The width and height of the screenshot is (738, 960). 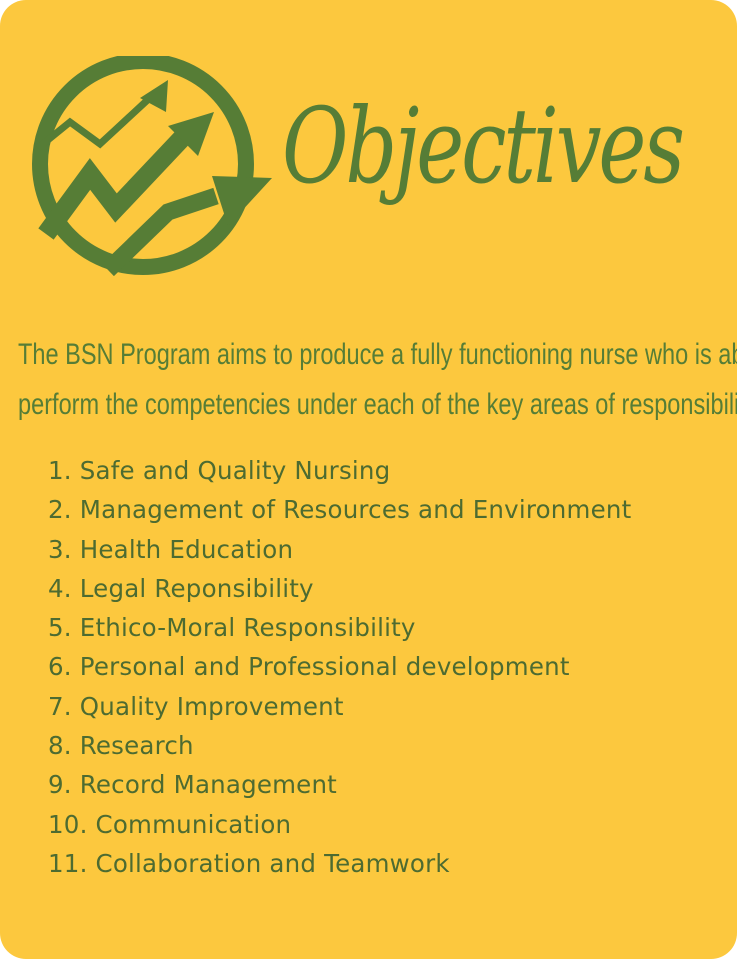 I want to click on page-title: Objectives, so click(x=483, y=146).